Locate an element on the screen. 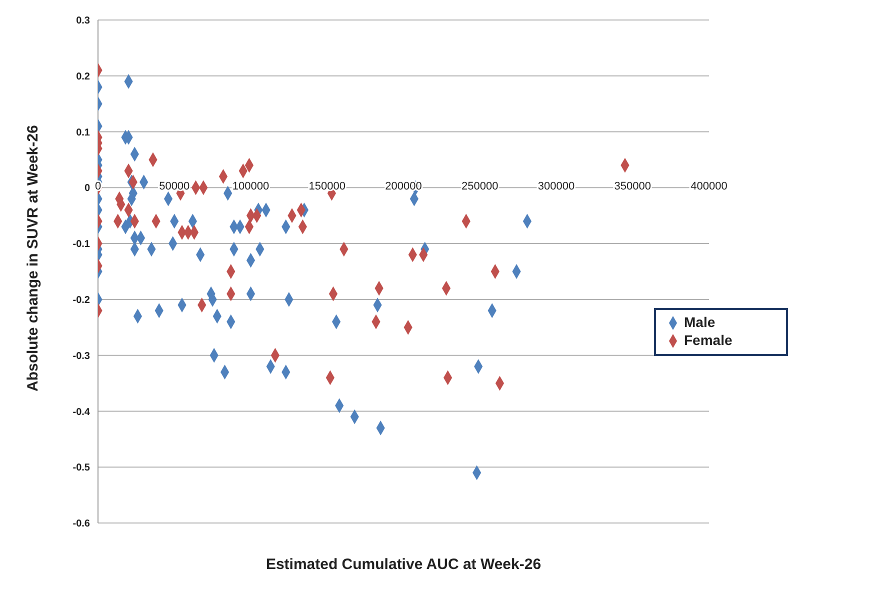  legend-label: Male is located at coordinates (700, 322).